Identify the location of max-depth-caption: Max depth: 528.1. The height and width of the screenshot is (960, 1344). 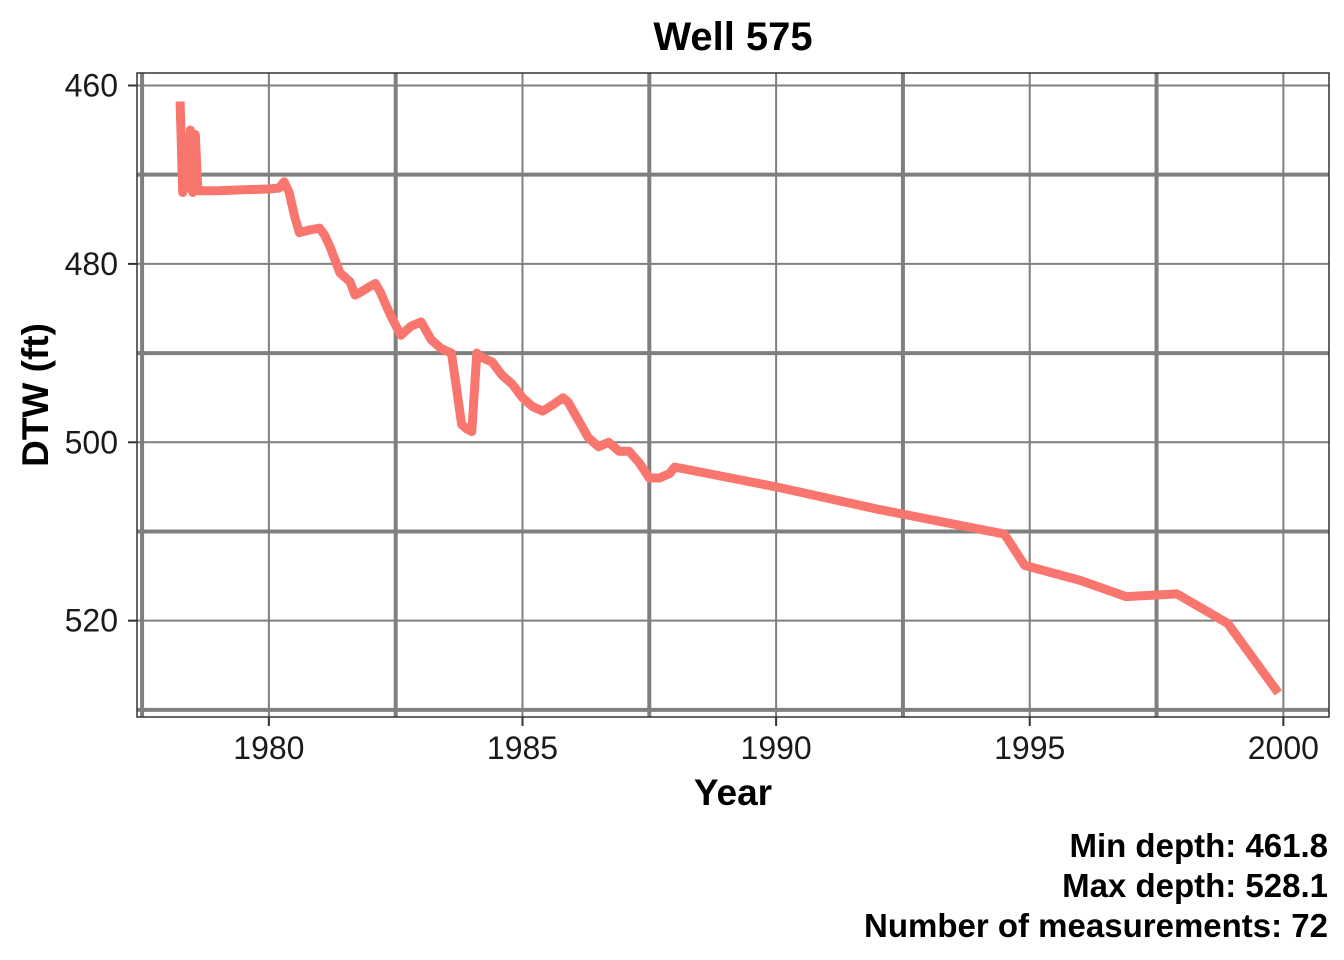
(1195, 885).